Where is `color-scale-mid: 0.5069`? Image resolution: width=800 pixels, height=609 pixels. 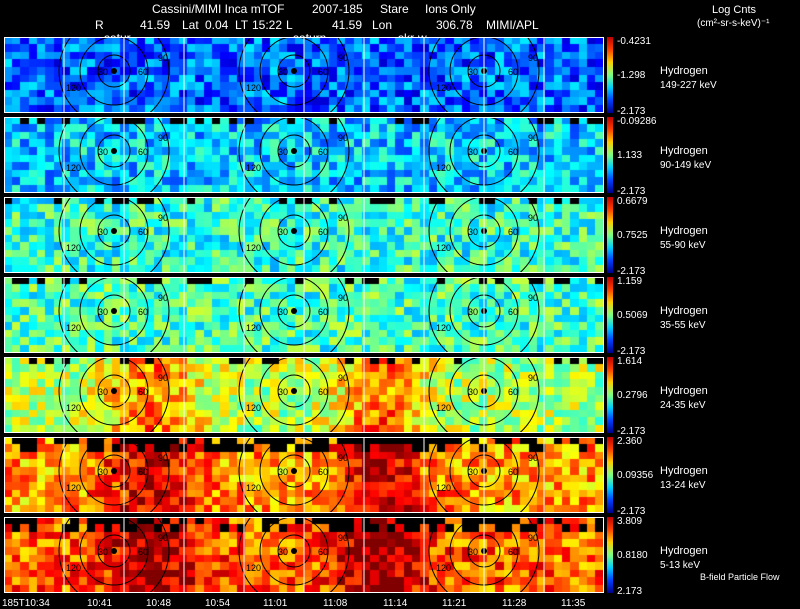
color-scale-mid: 0.5069 is located at coordinates (632, 315).